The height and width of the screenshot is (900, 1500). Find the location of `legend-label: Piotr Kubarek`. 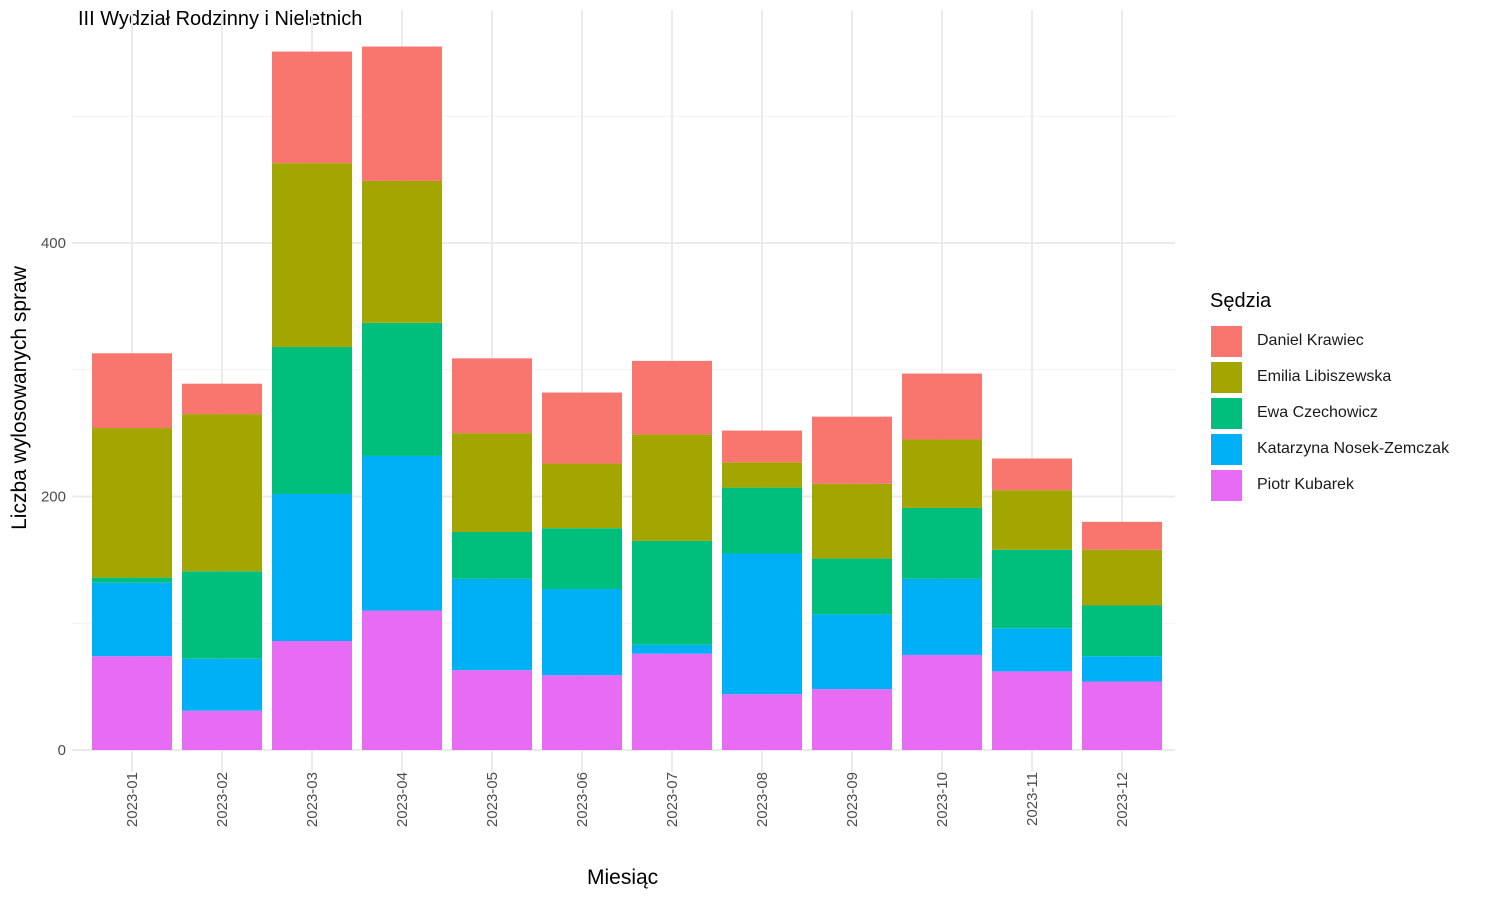

legend-label: Piotr Kubarek is located at coordinates (1305, 484).